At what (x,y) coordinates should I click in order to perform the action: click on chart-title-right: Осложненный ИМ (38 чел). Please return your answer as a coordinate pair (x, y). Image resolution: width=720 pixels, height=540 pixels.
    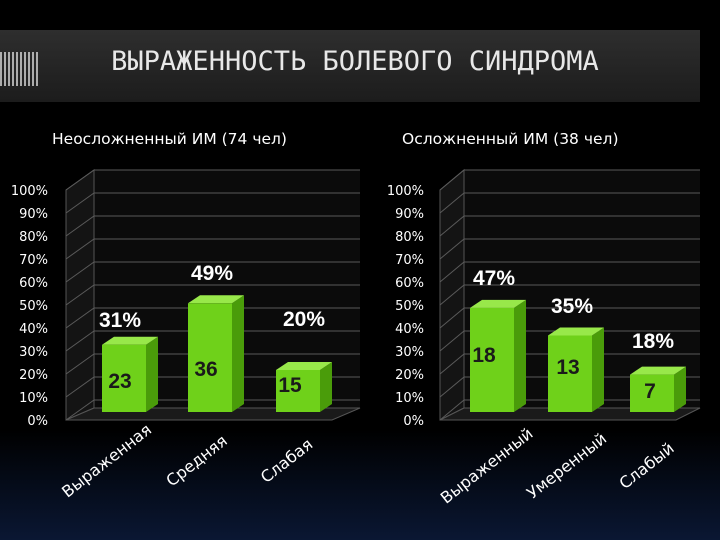
    Looking at the image, I should click on (510, 139).